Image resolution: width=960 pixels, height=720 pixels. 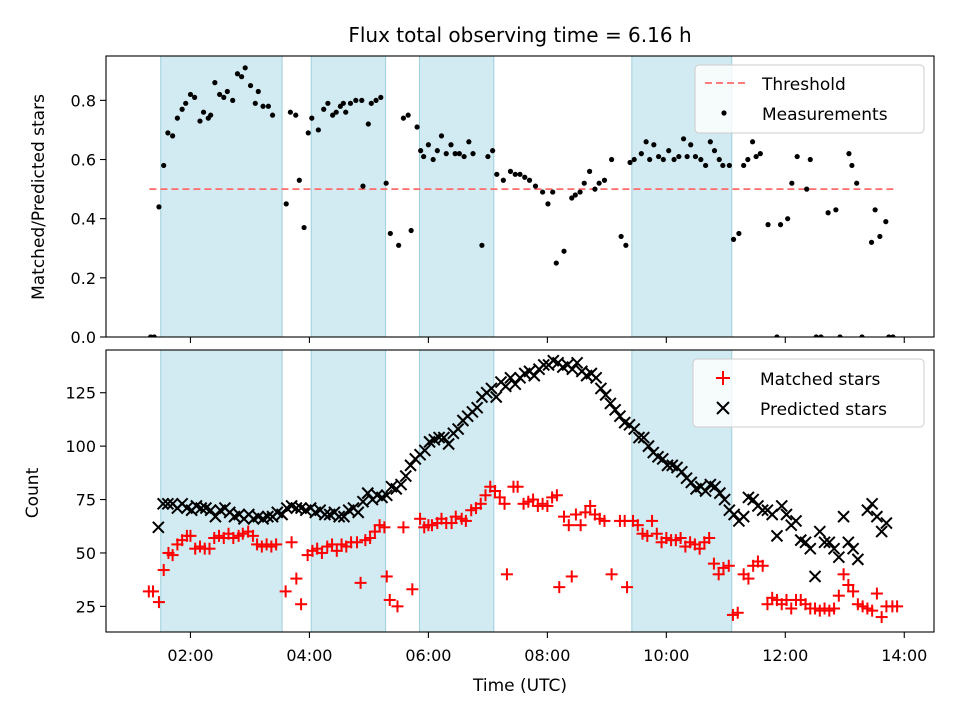 What do you see at coordinates (33, 492) in the screenshot?
I see `bottom-y-axis-label: Count` at bounding box center [33, 492].